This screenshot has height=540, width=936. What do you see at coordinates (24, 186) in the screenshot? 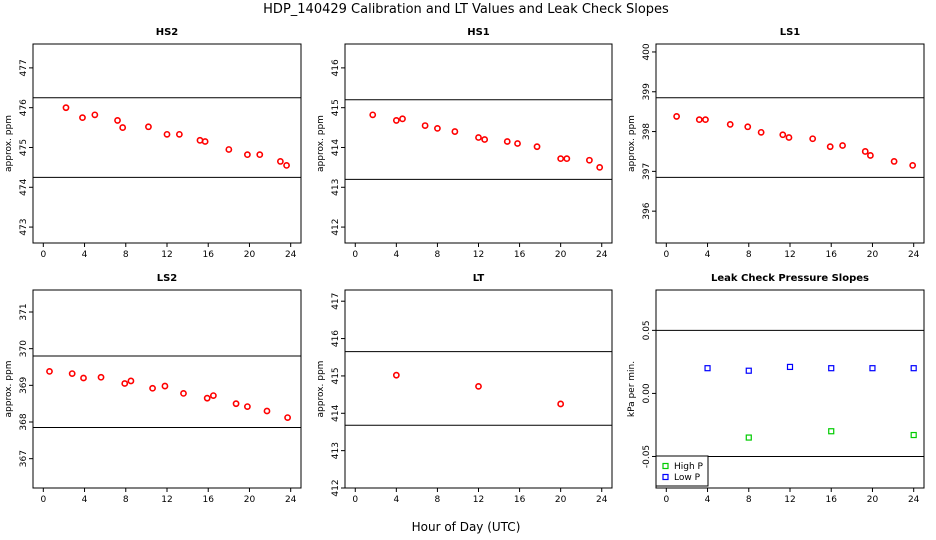
I see `y-tick-label: 474` at bounding box center [24, 186].